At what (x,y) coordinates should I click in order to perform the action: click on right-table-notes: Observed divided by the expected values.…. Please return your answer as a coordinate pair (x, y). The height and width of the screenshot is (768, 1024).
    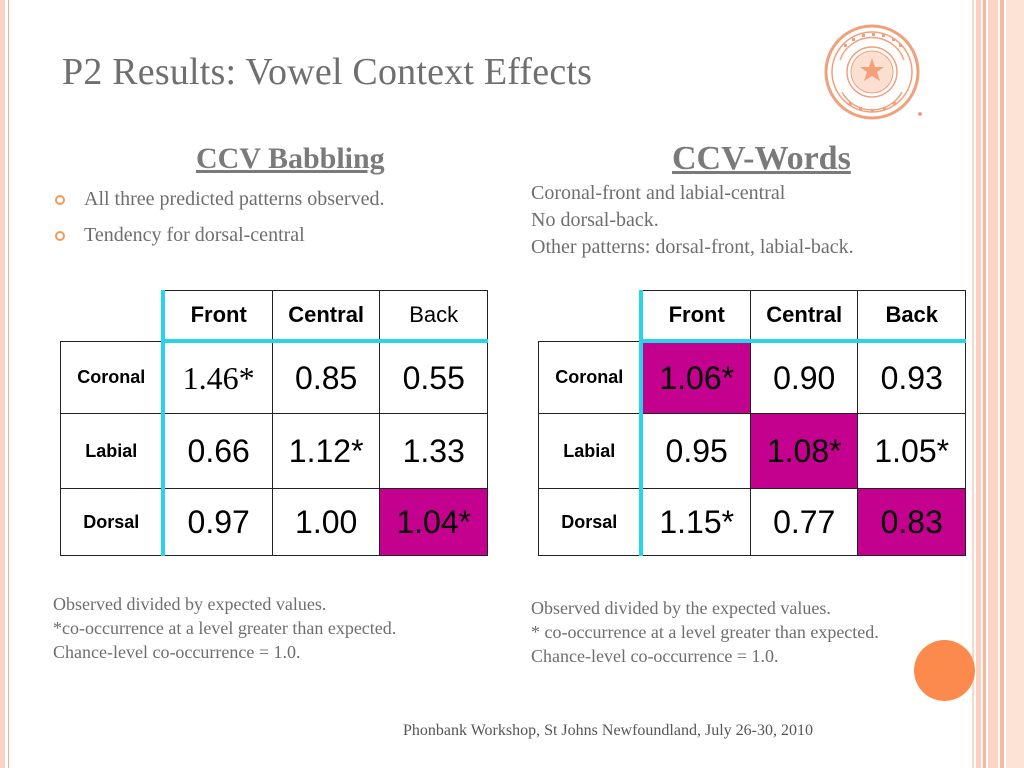
    Looking at the image, I should click on (705, 632).